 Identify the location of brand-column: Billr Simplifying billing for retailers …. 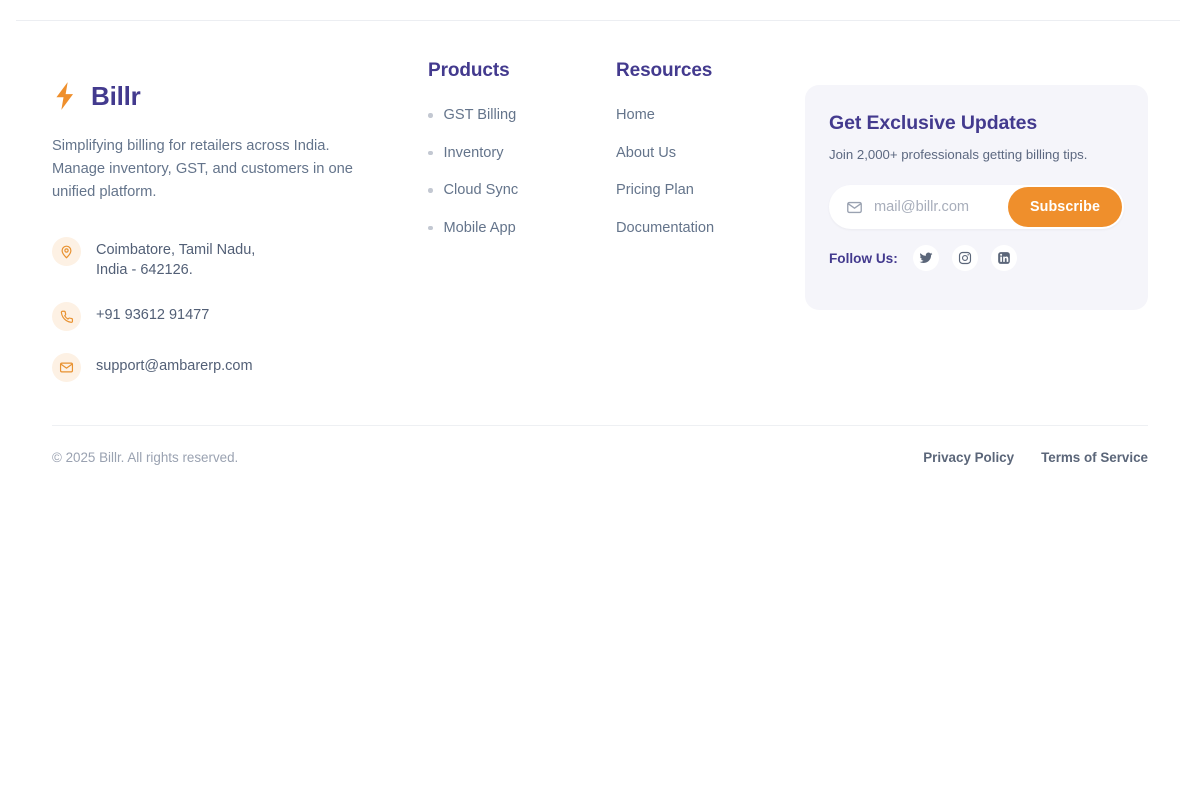
(217, 229).